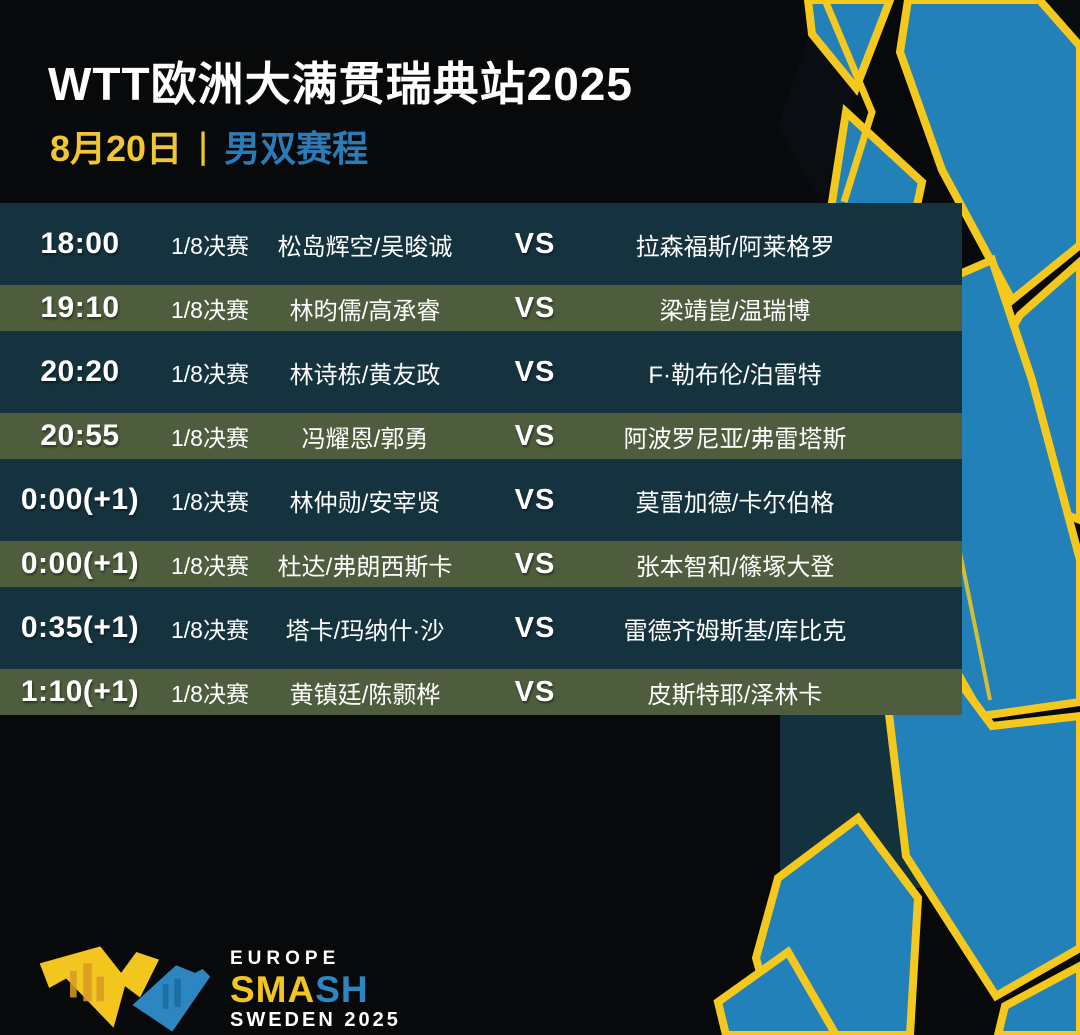 This screenshot has height=1035, width=1080. I want to click on players-right: F·勒布伦/泊雷特, so click(735, 375).